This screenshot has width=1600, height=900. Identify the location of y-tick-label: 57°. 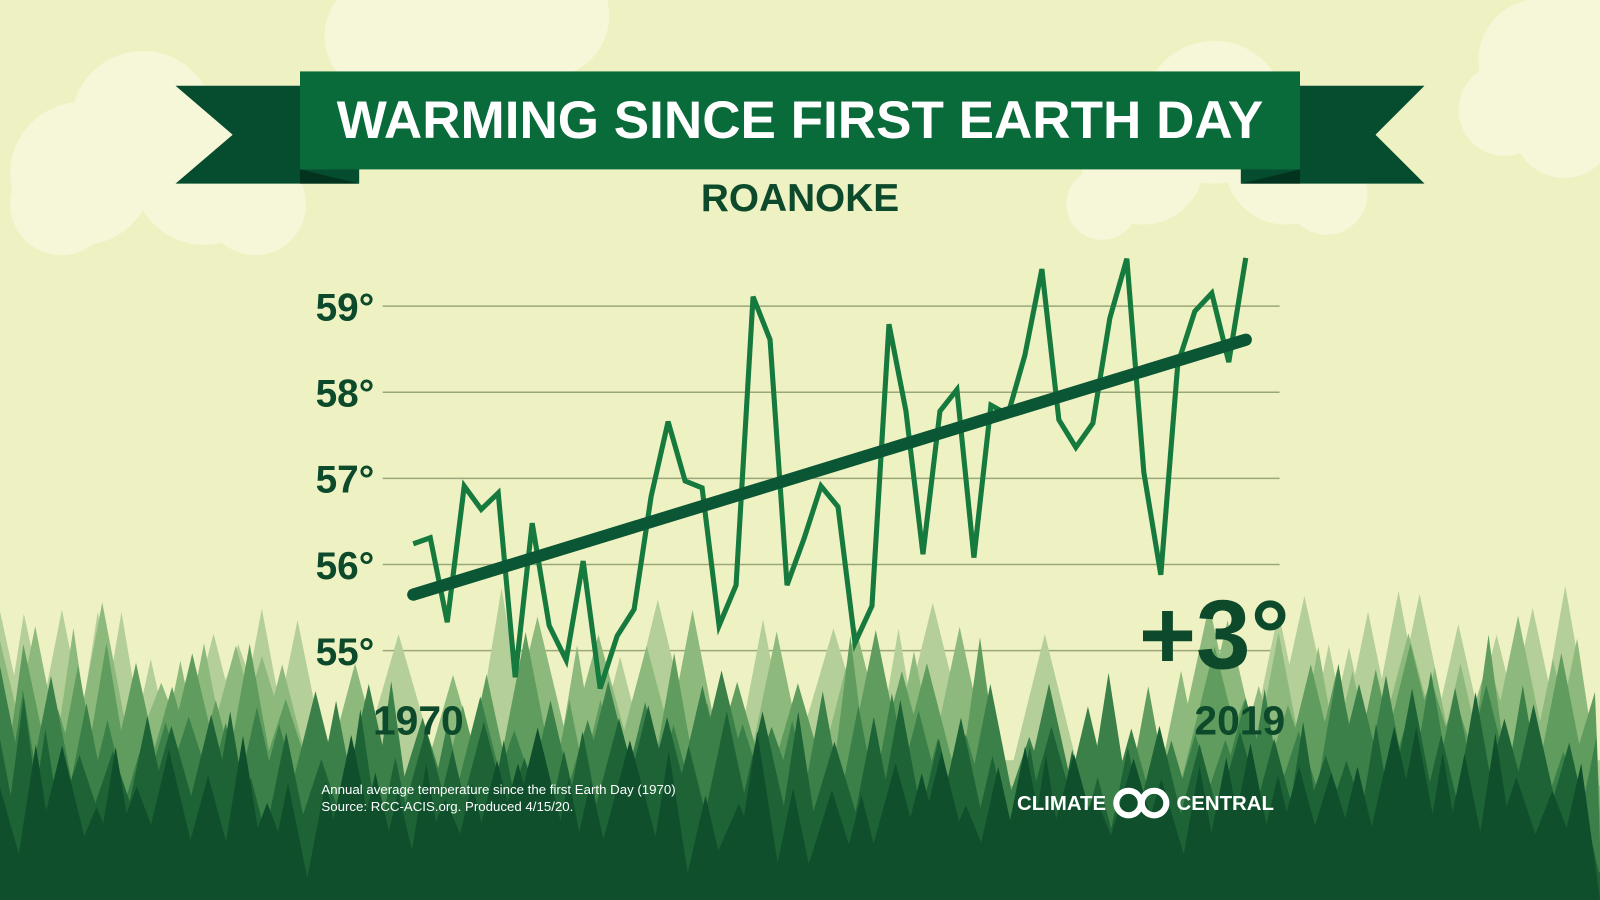
(345, 480).